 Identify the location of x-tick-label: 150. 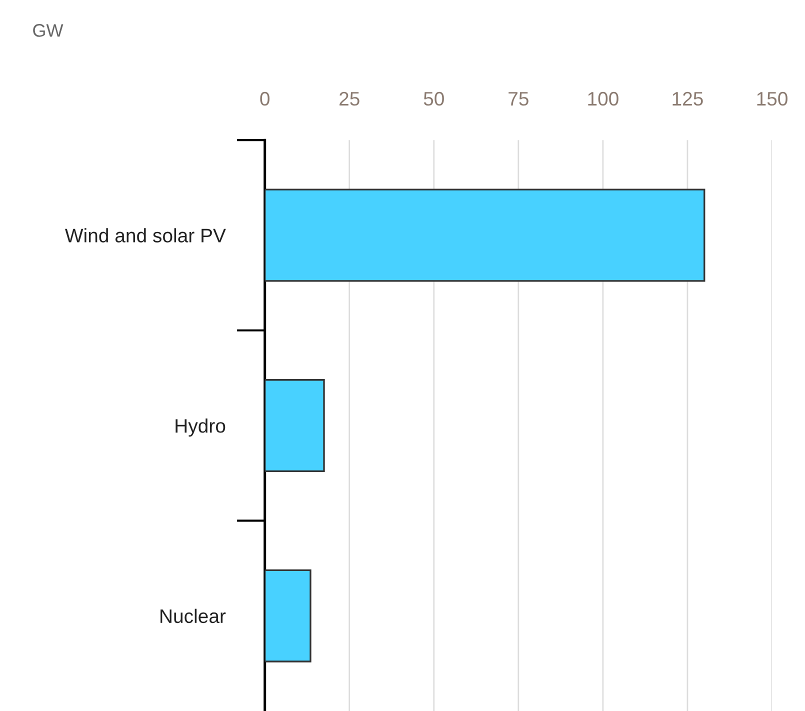
(772, 99).